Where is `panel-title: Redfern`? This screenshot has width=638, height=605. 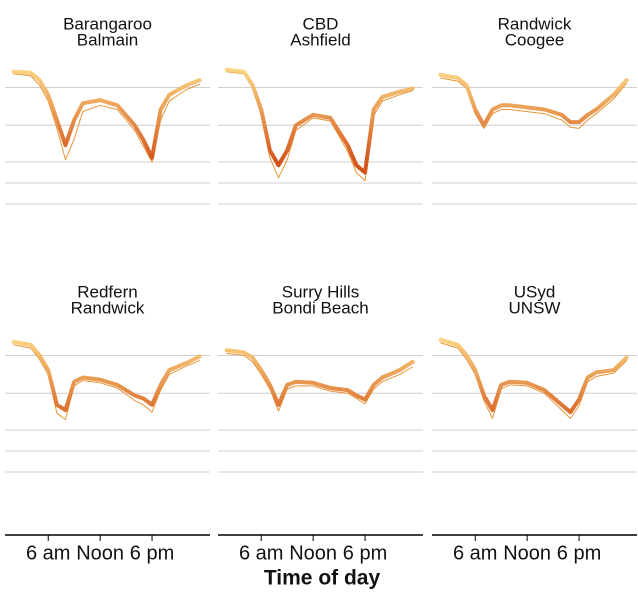 panel-title: Redfern is located at coordinates (107, 291).